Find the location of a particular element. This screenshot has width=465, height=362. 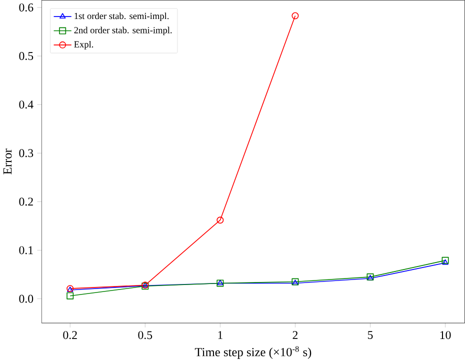

x-tick-label: 0.2 is located at coordinates (70, 334).